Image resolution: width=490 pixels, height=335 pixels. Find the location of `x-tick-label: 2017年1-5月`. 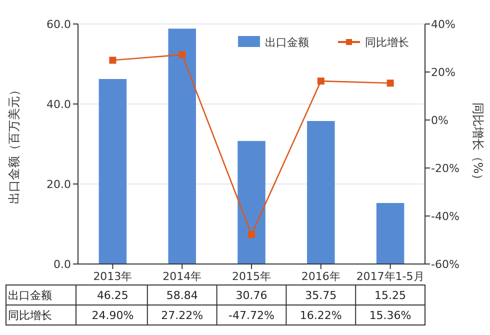

x-tick-label: 2017年1-5月 is located at coordinates (390, 276).